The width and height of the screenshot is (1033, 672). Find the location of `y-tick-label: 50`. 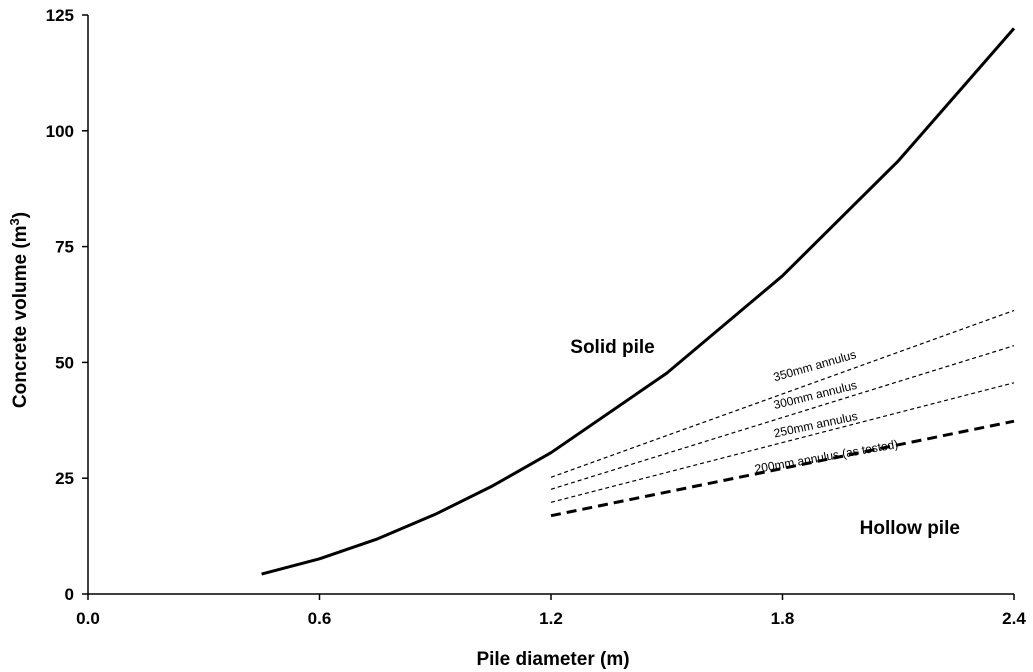

y-tick-label: 50 is located at coordinates (64, 362).